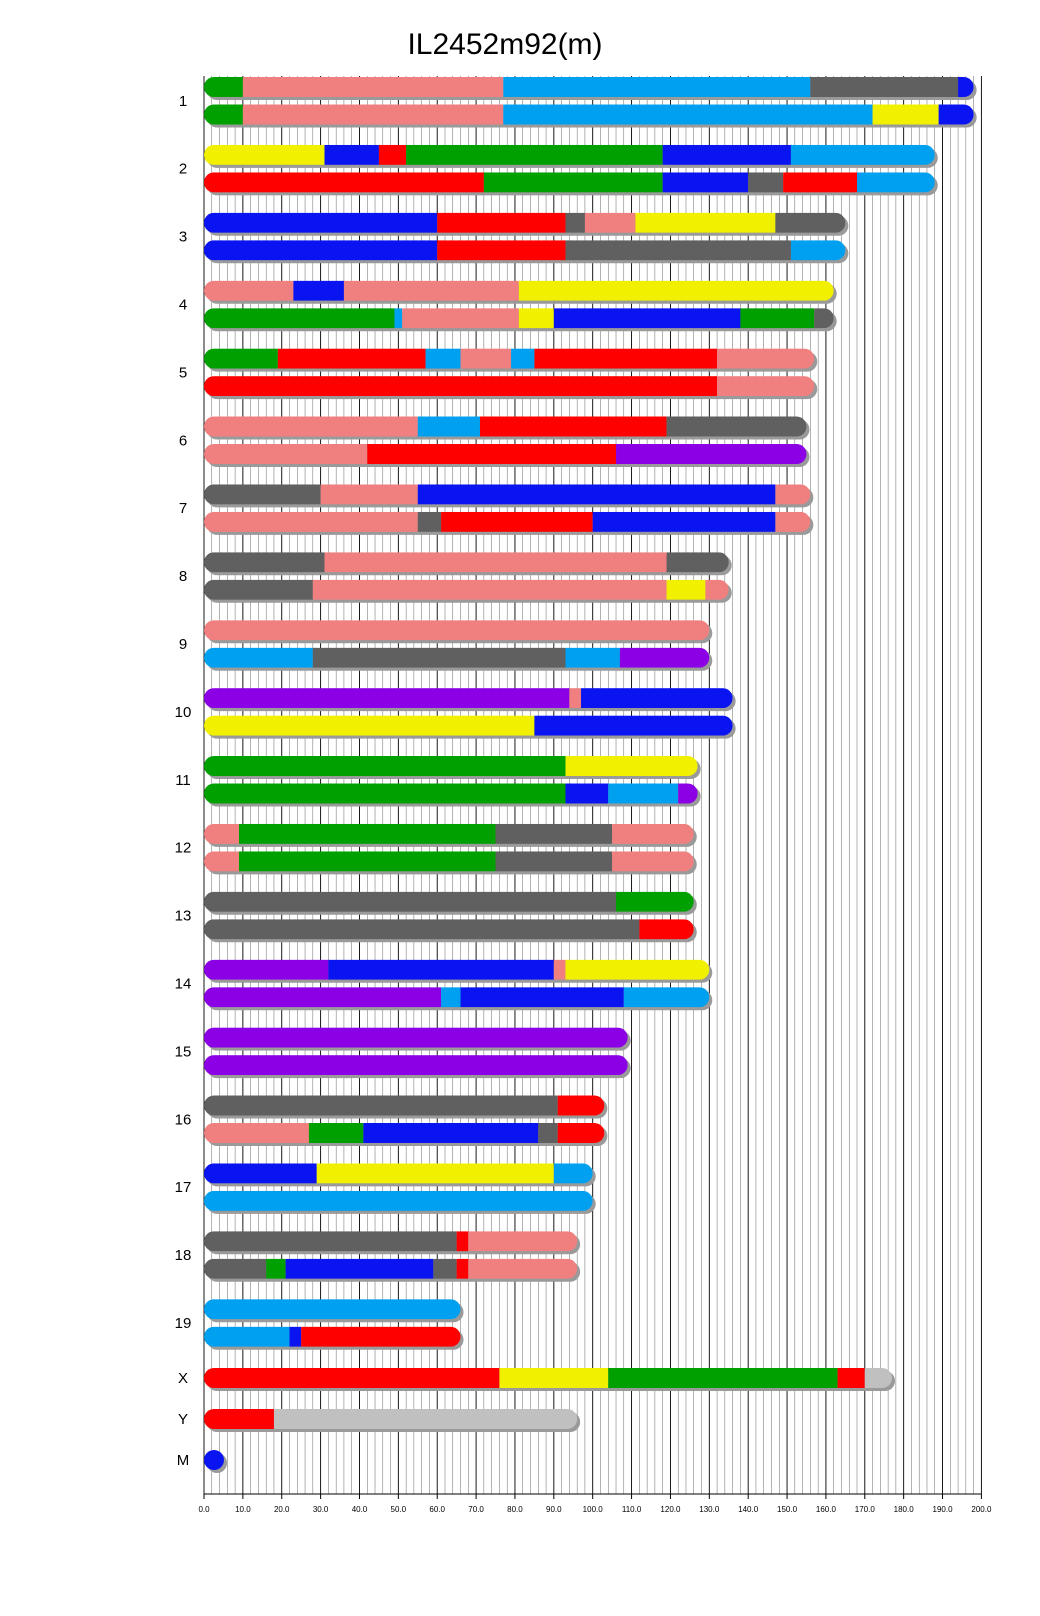 This screenshot has height=1616, width=1040. Describe the element at coordinates (709, 1509) in the screenshot. I see `x-tick-label: 130.0` at that location.